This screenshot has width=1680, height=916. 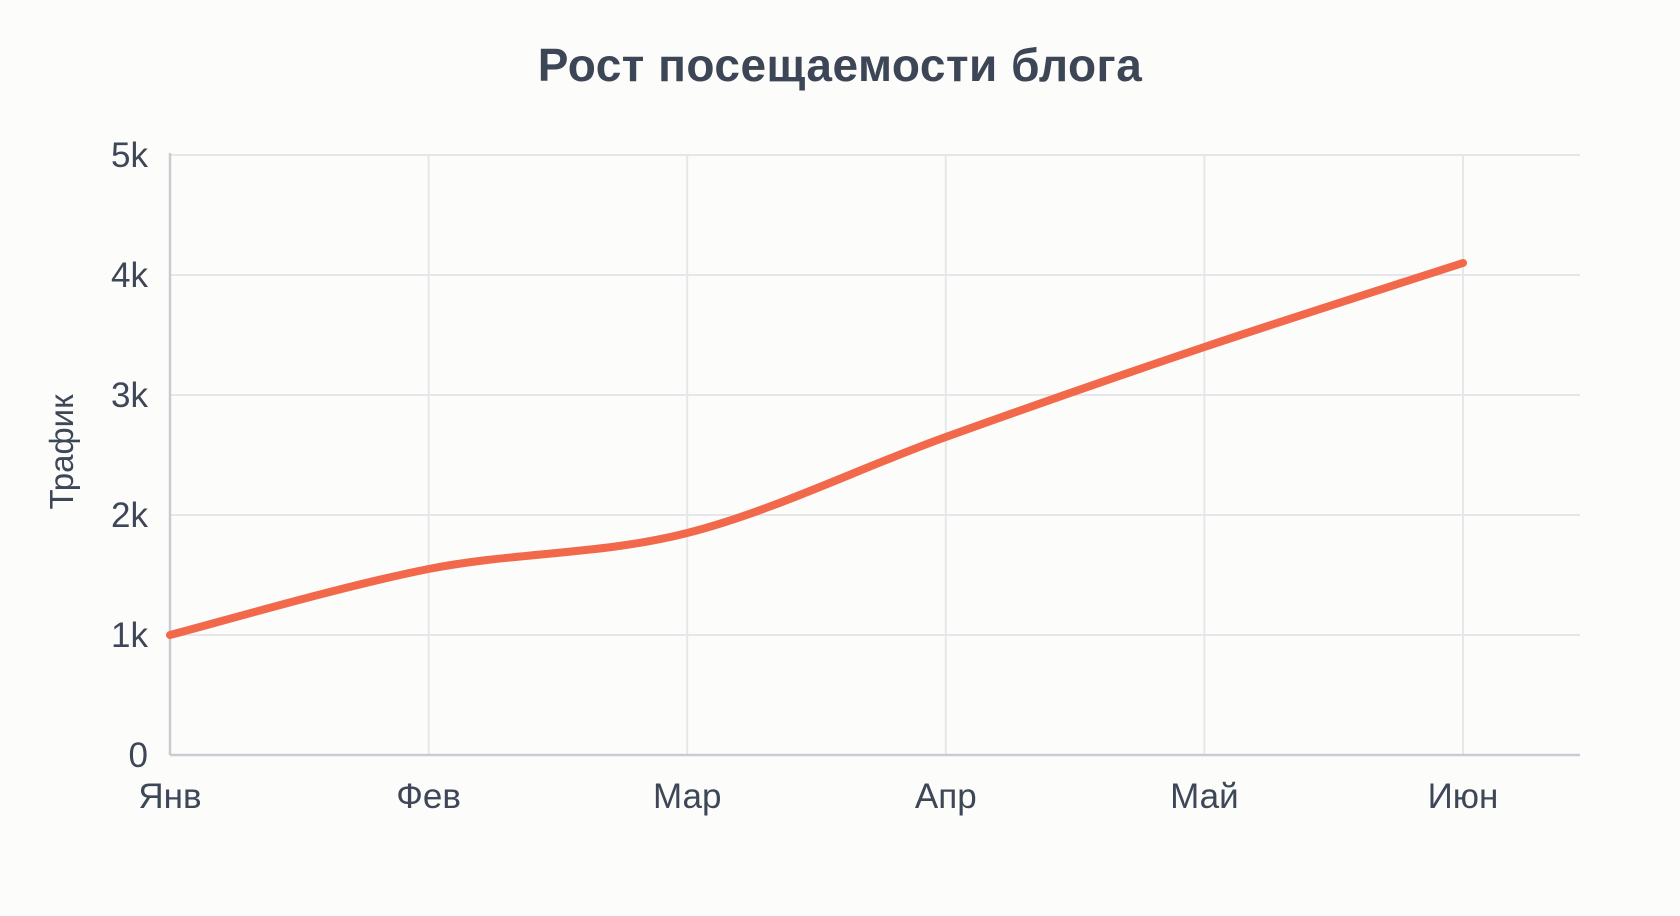 What do you see at coordinates (129, 155) in the screenshot?
I see `y-tick-label: 5k` at bounding box center [129, 155].